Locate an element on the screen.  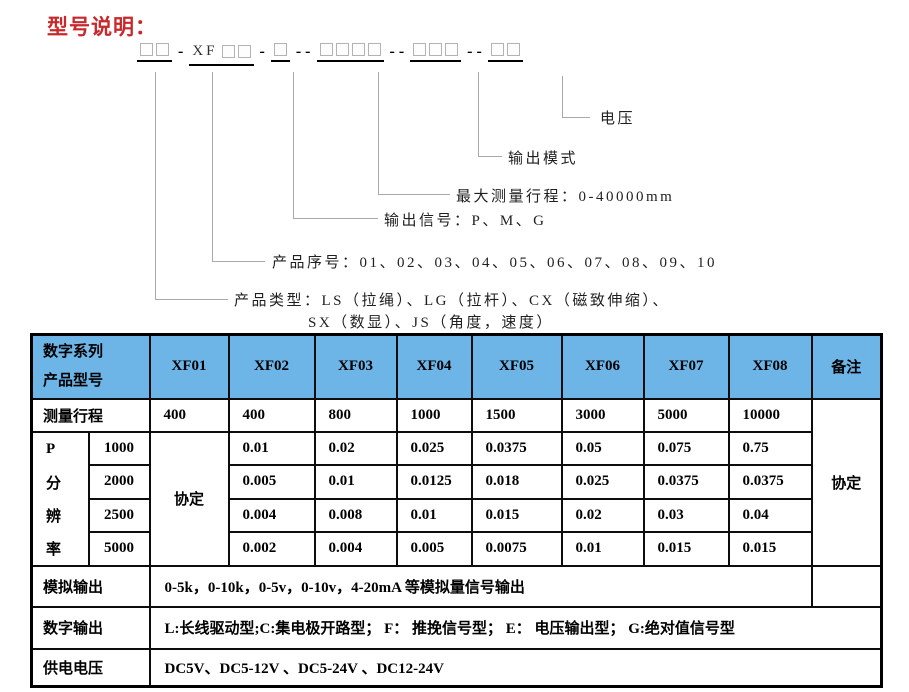
freq-cell: 2500 is located at coordinates (119, 515).